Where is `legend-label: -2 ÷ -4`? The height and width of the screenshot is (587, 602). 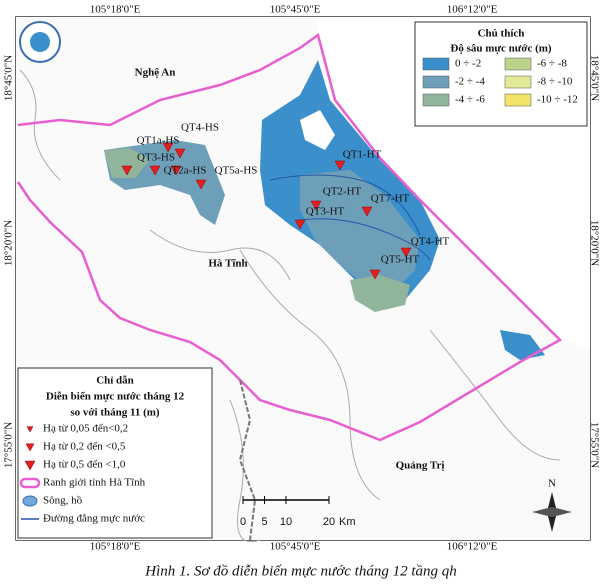
legend-label: -2 ÷ -4 is located at coordinates (470, 82).